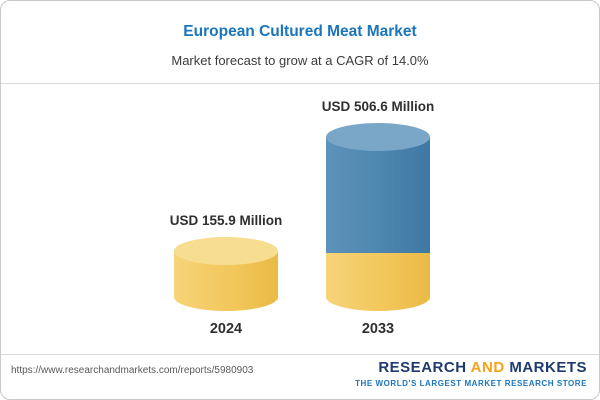 This screenshot has width=600, height=400. Describe the element at coordinates (378, 329) in the screenshot. I see `axis-label-2033: 2033` at that location.